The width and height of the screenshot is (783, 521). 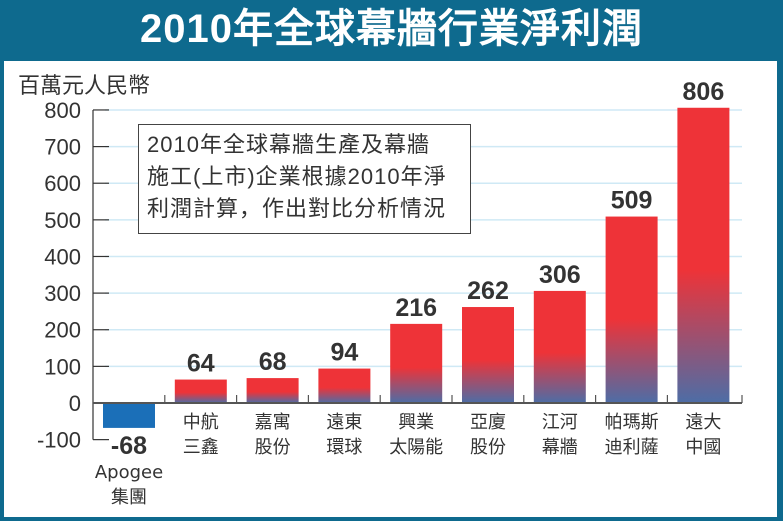 What do you see at coordinates (344, 422) in the screenshot?
I see `x-category-label: 遠東` at bounding box center [344, 422].